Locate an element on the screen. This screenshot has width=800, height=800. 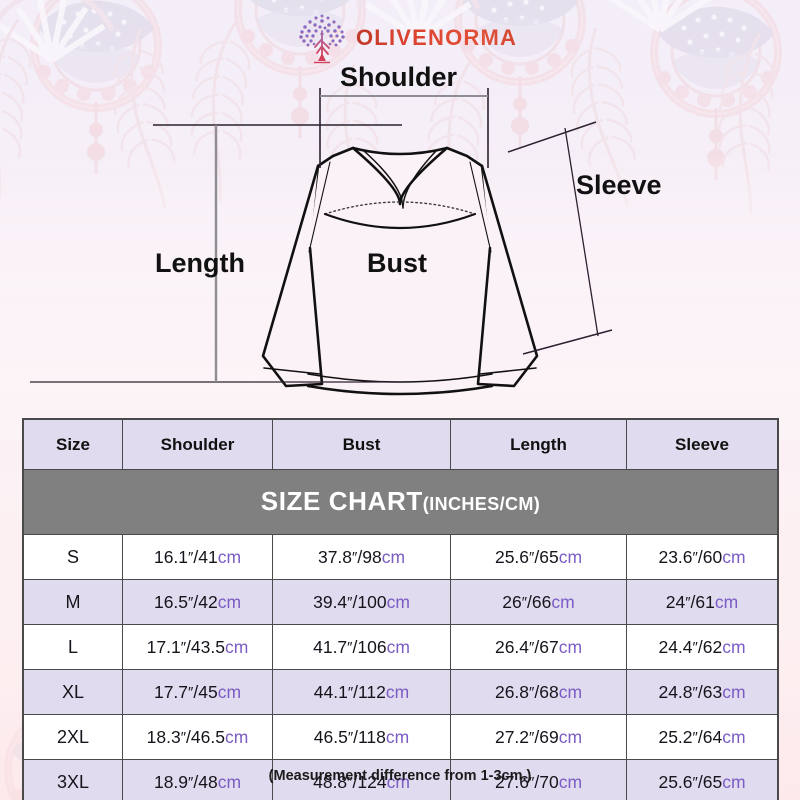
table-title-row: SIZE CHART(INCHES/CM) is located at coordinates (400, 502).